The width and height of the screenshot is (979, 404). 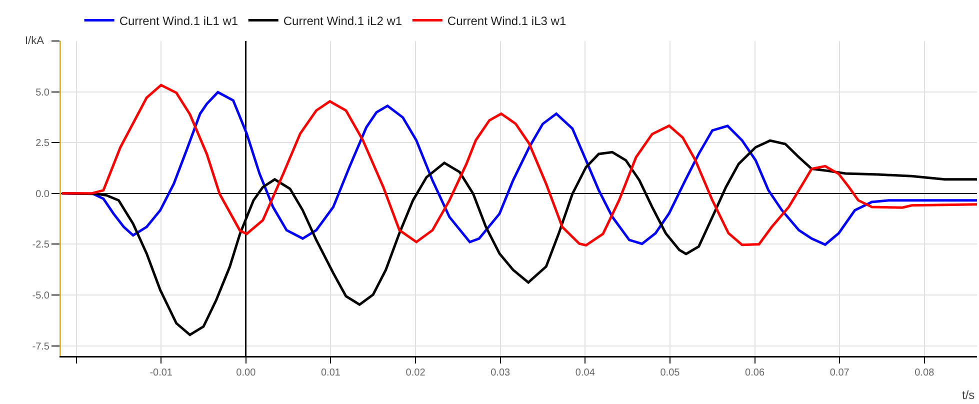 What do you see at coordinates (43, 144) in the screenshot?
I see `y-tick-label: 2.5` at bounding box center [43, 144].